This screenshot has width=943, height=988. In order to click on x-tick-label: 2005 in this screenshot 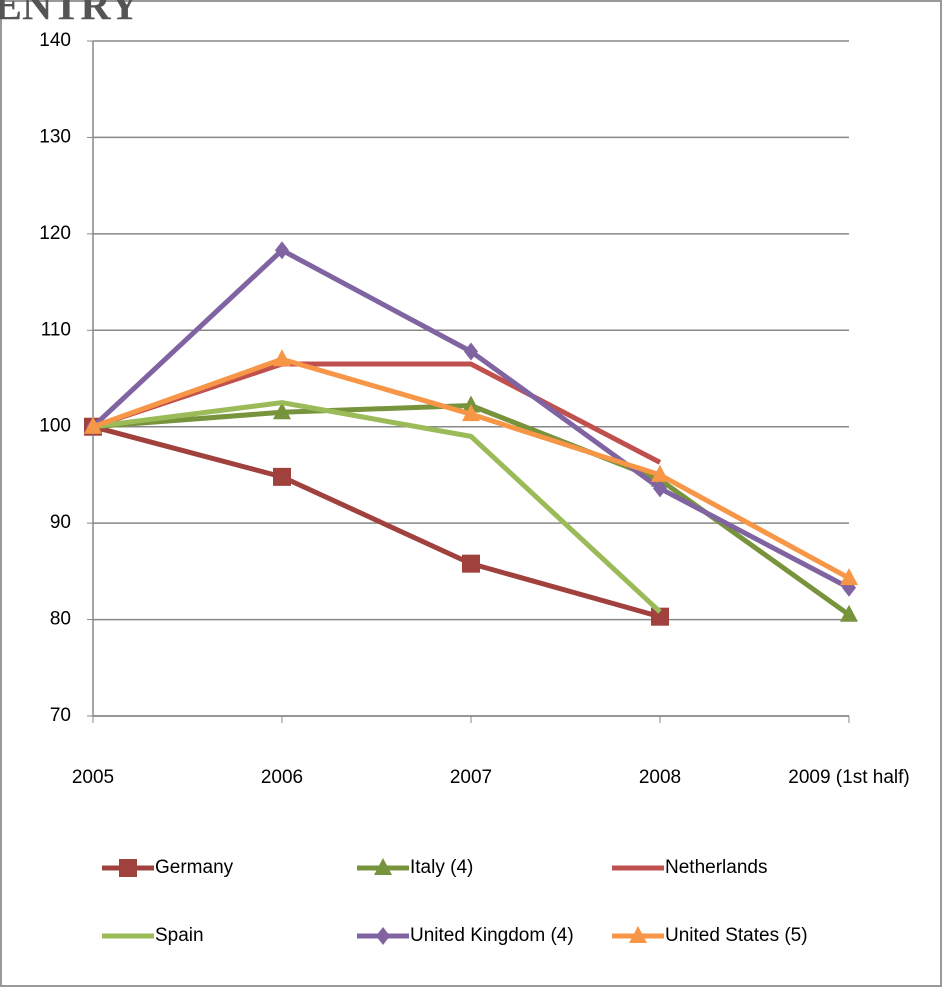, I will do `click(93, 777)`.